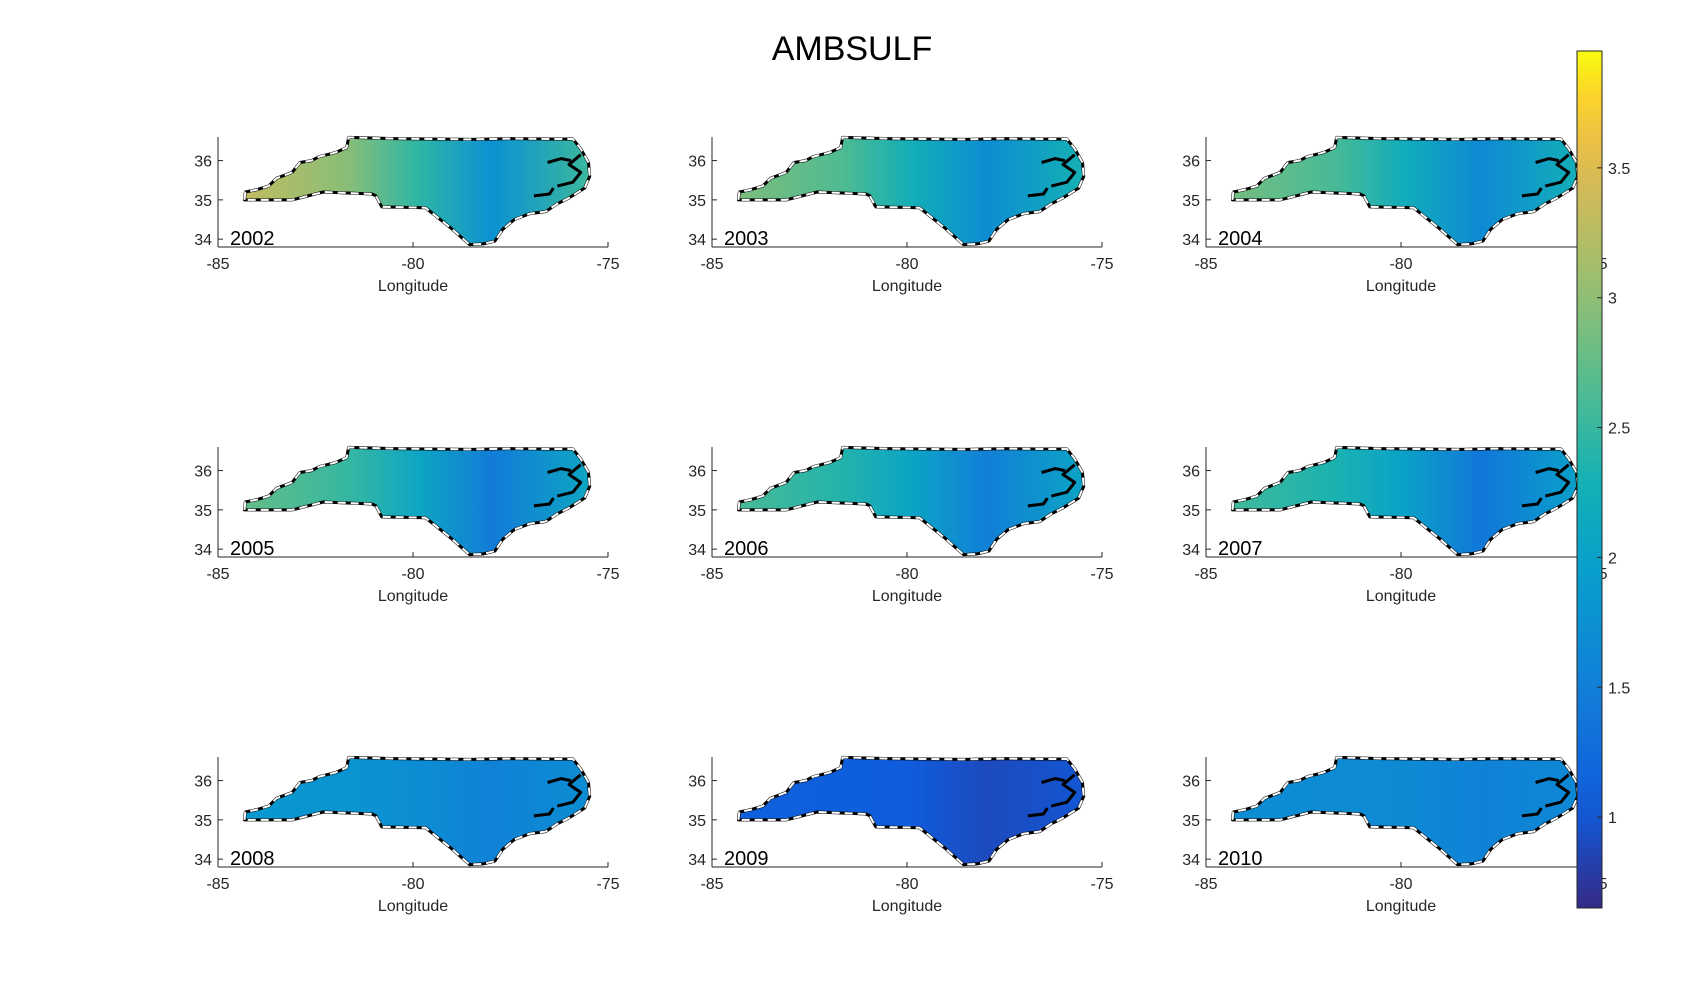 The height and width of the screenshot is (996, 1690). What do you see at coordinates (252, 239) in the screenshot?
I see `panel-year-label: 2002` at bounding box center [252, 239].